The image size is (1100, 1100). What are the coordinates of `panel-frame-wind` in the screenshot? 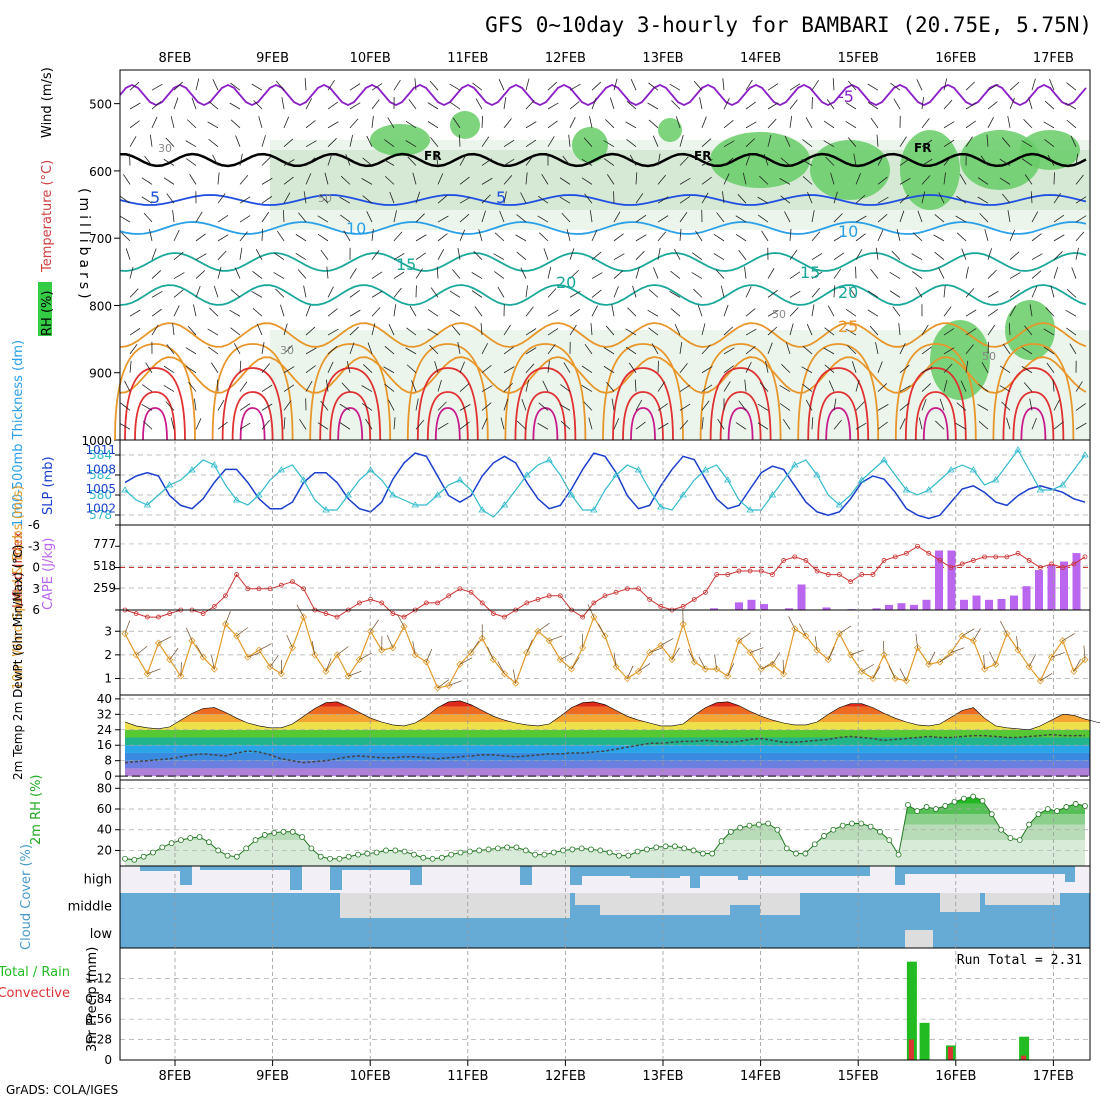 It's located at (605, 652).